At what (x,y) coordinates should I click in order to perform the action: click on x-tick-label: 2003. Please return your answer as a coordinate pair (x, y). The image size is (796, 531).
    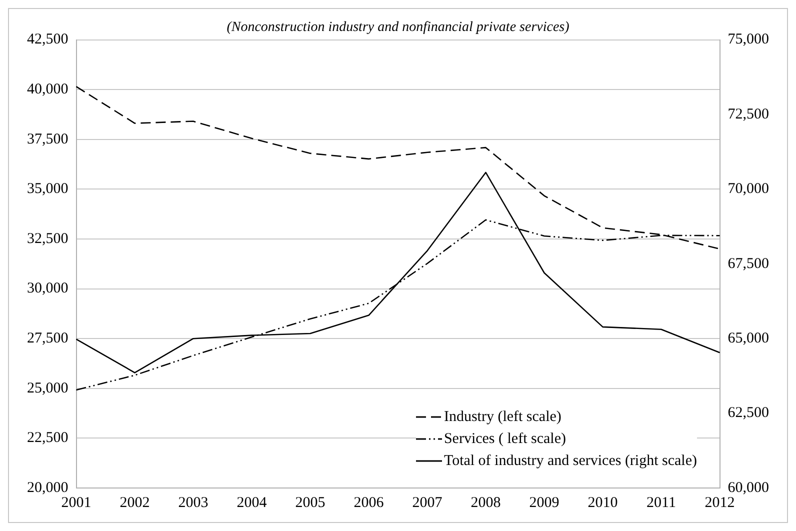
    Looking at the image, I should click on (193, 502).